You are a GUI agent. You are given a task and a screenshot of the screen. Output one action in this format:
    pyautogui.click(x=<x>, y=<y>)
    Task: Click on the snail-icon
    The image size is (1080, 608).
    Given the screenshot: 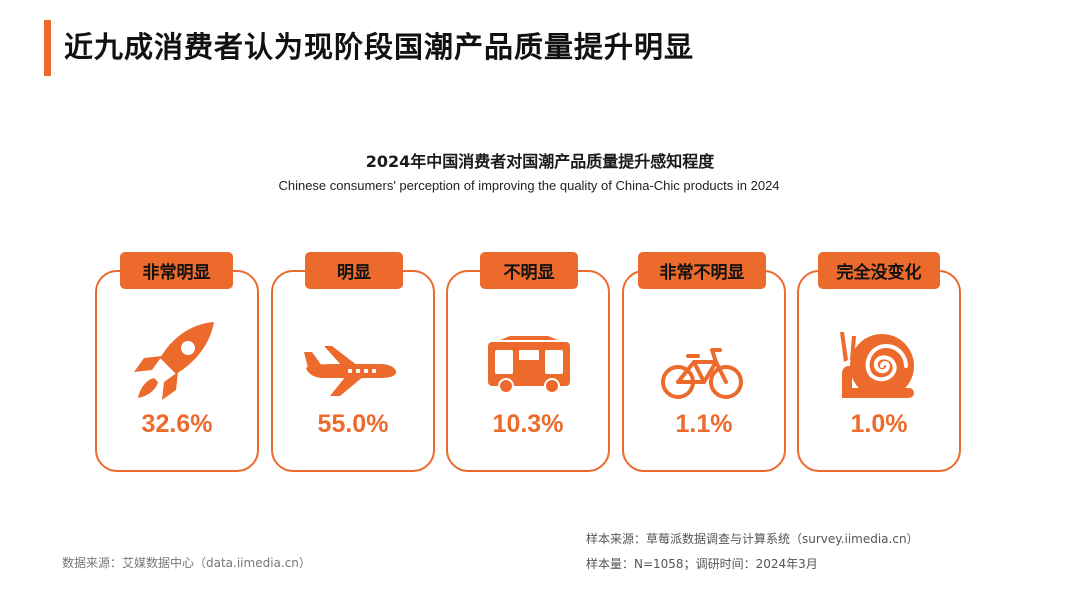 What is the action you would take?
    pyautogui.click(x=877, y=365)
    